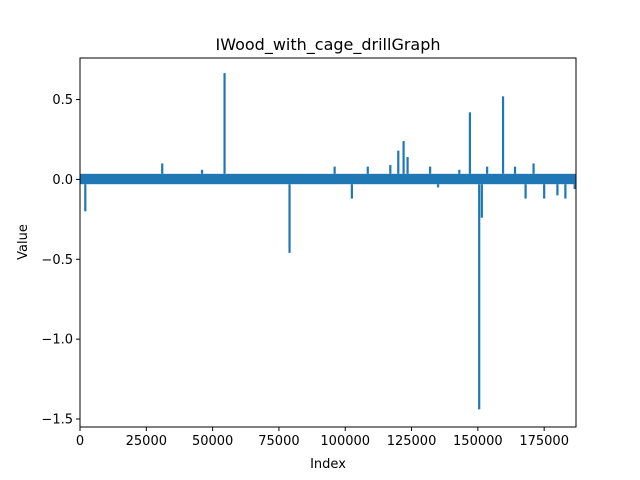 Image resolution: width=640 pixels, height=480 pixels. Describe the element at coordinates (146, 441) in the screenshot. I see `x-tick-label: 25000` at that location.